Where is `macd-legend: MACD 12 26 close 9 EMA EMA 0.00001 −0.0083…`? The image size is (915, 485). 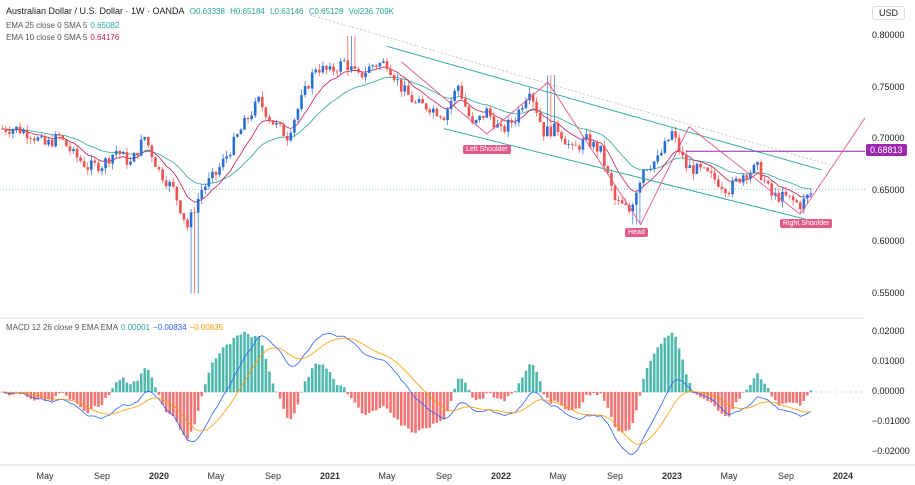 macd-legend: MACD 12 26 close 9 EMA EMA 0.00001 −0.0083… is located at coordinates (116, 327).